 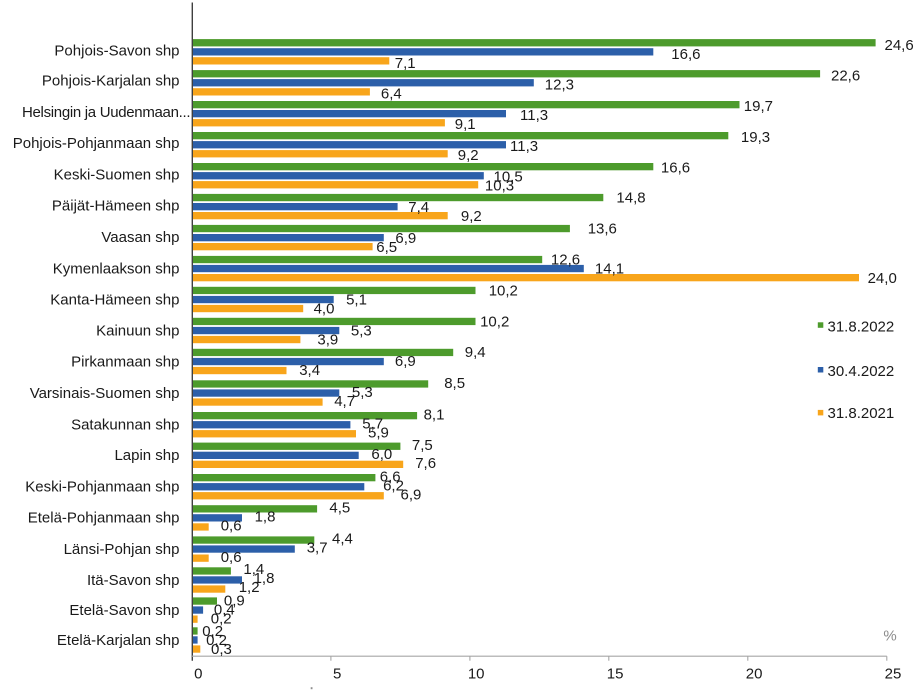 I want to click on svg-text: Pohjois-Karjalan shp, so click(x=111, y=81).